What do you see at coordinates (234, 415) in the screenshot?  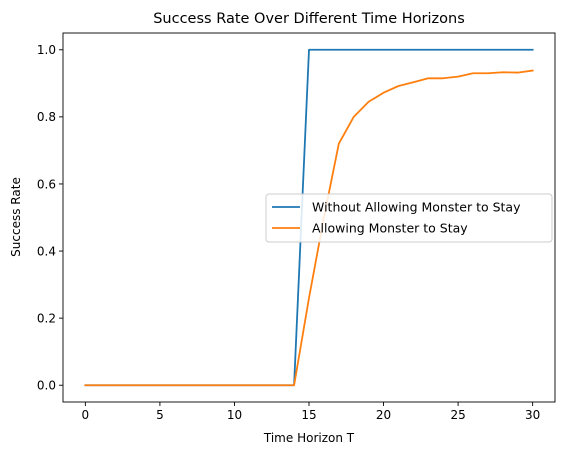 I see `x-tick-label: 10` at bounding box center [234, 415].